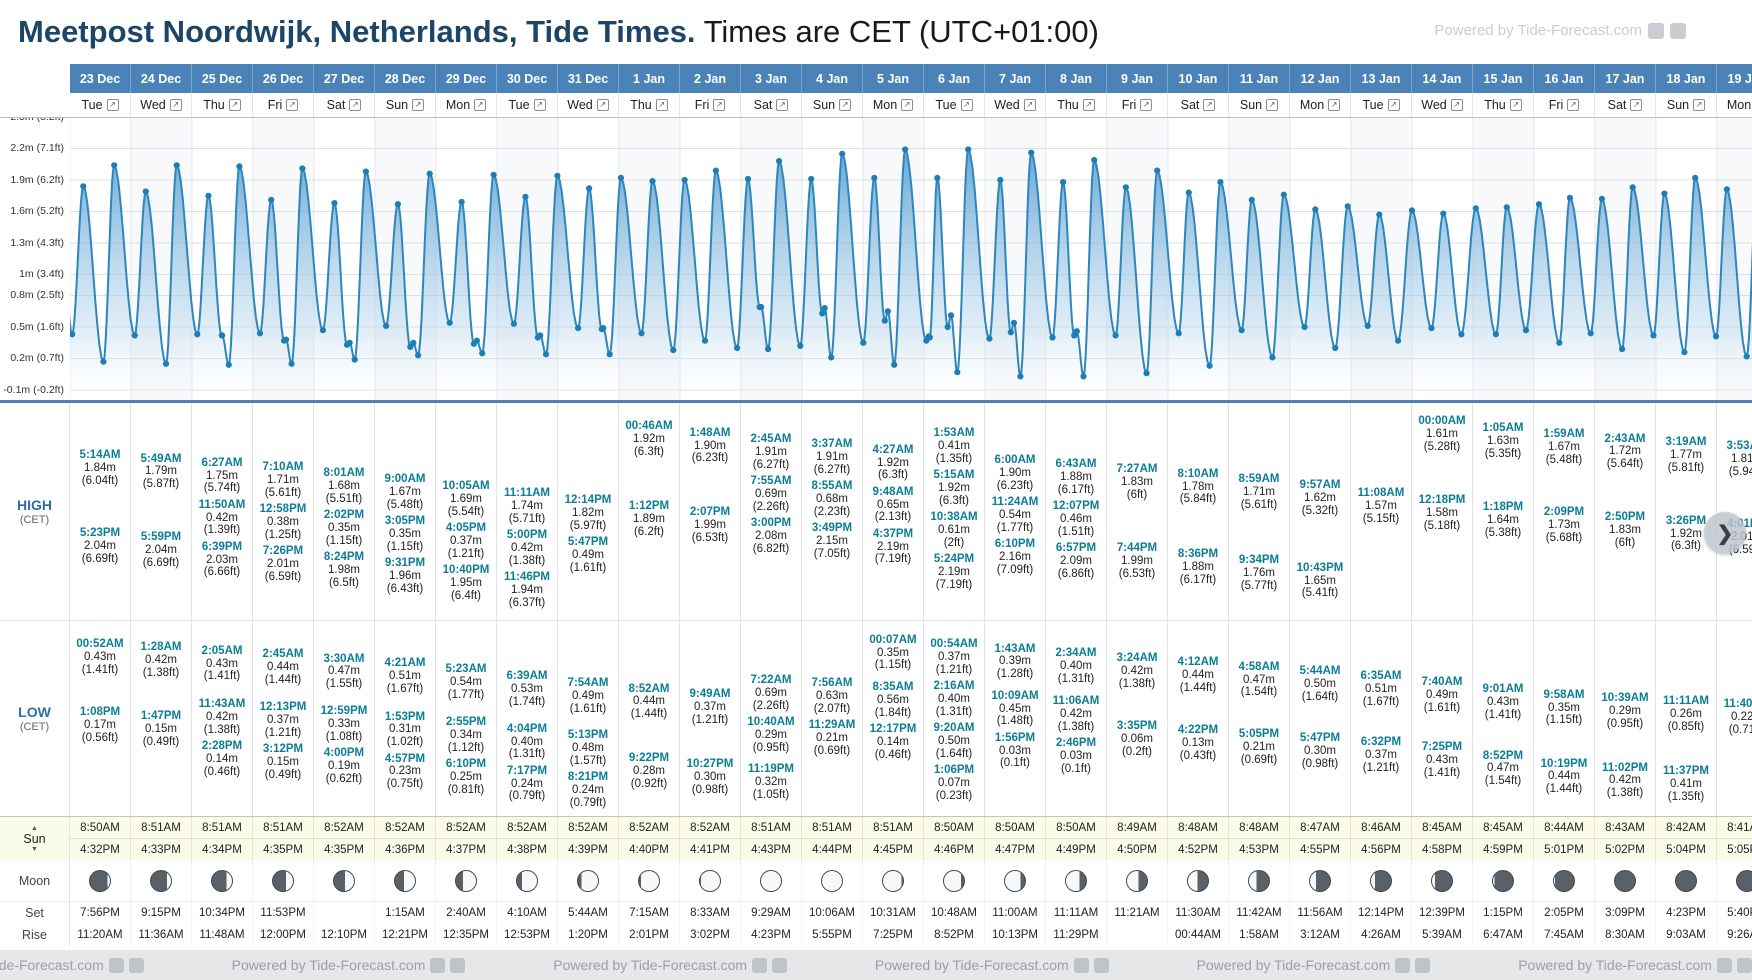 The height and width of the screenshot is (980, 1752). What do you see at coordinates (1259, 718) in the screenshot?
I see `low-tide-cell: 4:58AM 0.47m (1.54ft) 5:05PM 0.21m (0.69ft)` at bounding box center [1259, 718].